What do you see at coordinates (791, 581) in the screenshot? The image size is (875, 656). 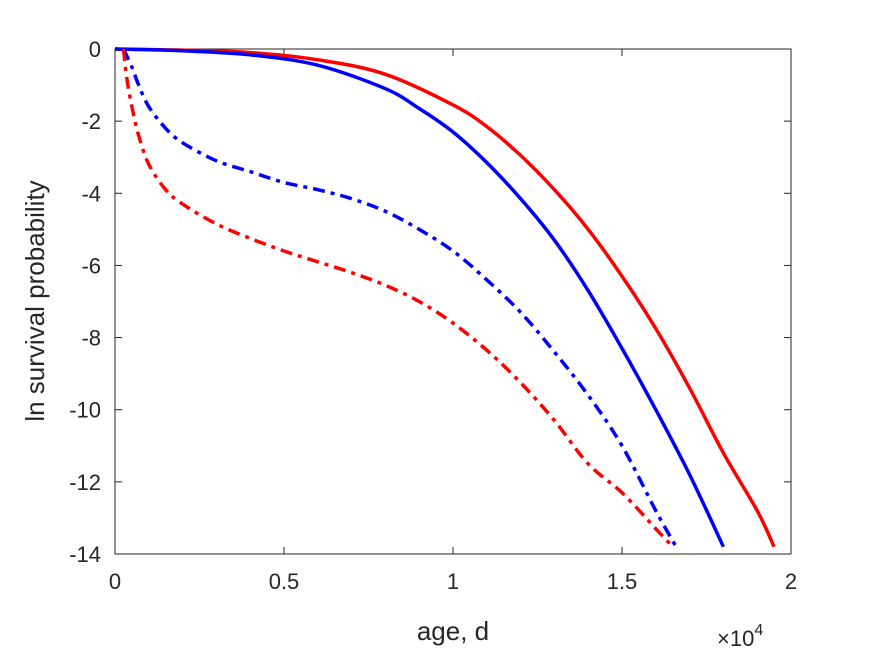 I see `x-tick-label: 2` at bounding box center [791, 581].